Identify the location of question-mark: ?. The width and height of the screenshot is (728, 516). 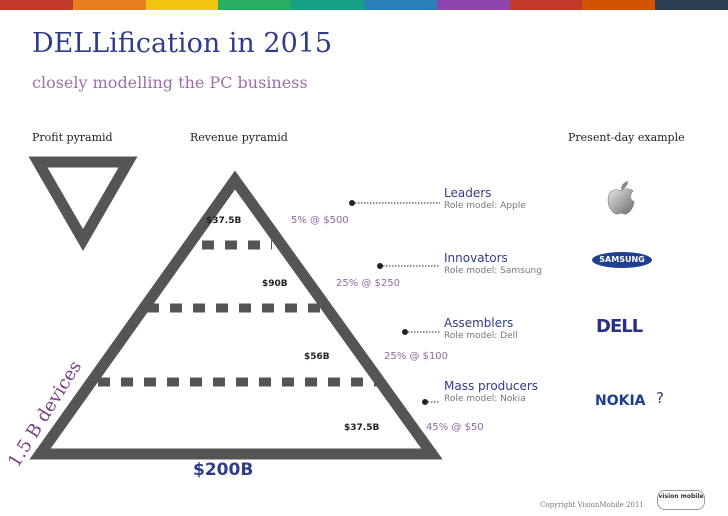
(660, 398).